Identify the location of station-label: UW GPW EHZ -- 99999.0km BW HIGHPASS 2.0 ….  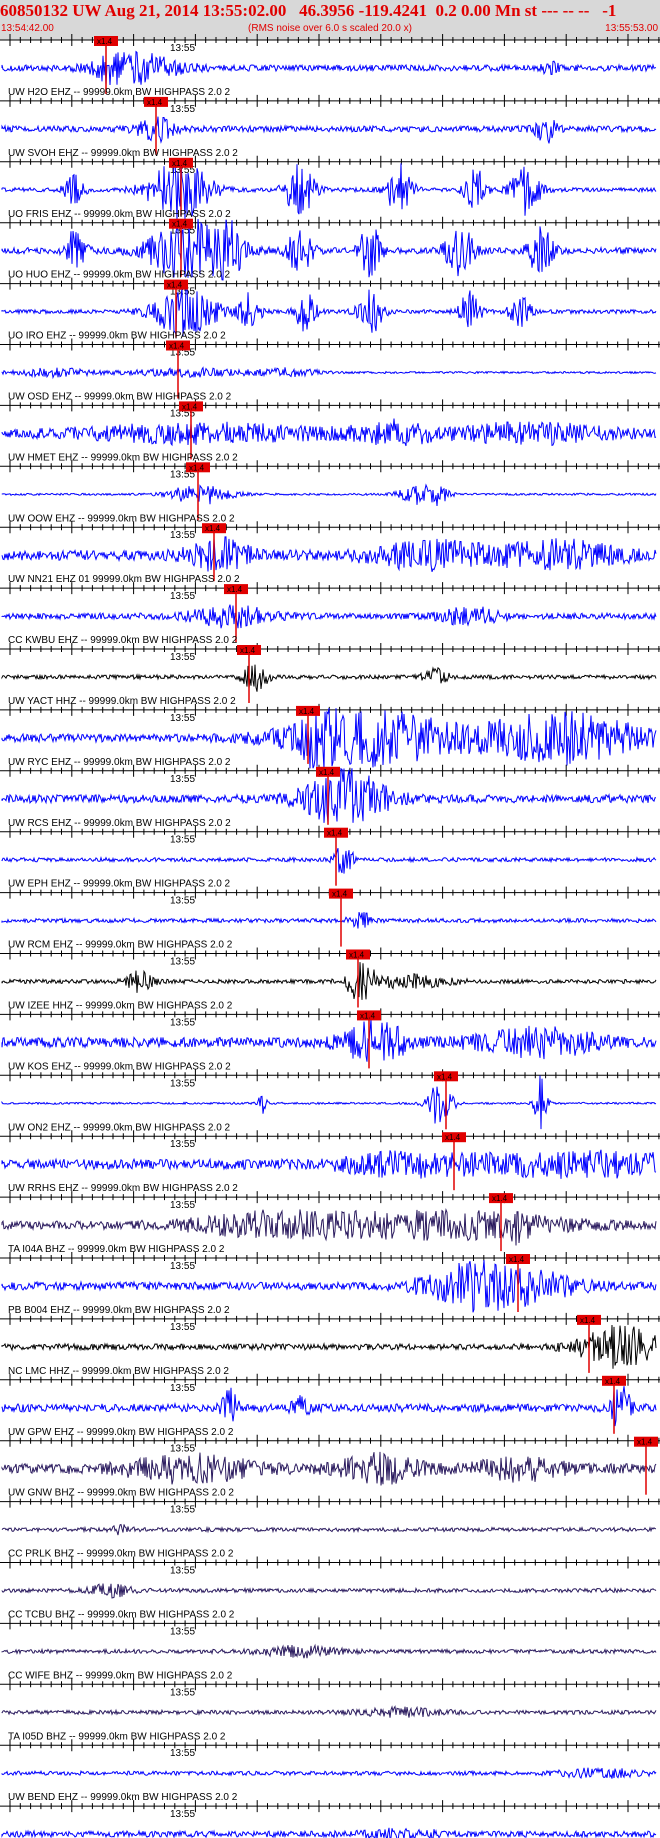
(121, 1432).